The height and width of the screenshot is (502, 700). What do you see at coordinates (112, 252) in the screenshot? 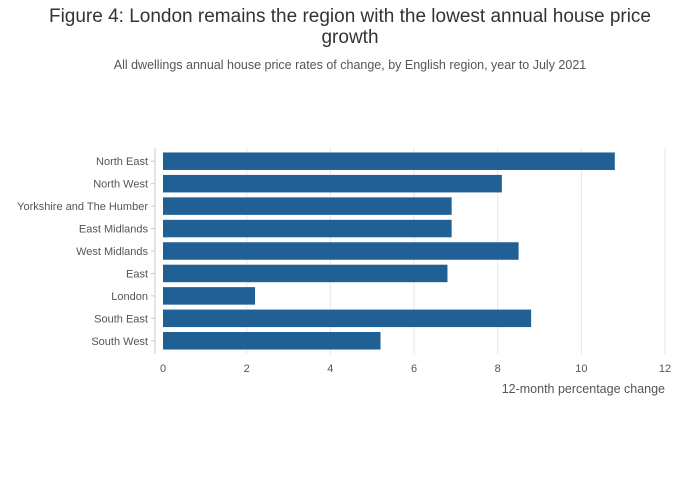
I see `y-tick-label: West Midlands` at bounding box center [112, 252].